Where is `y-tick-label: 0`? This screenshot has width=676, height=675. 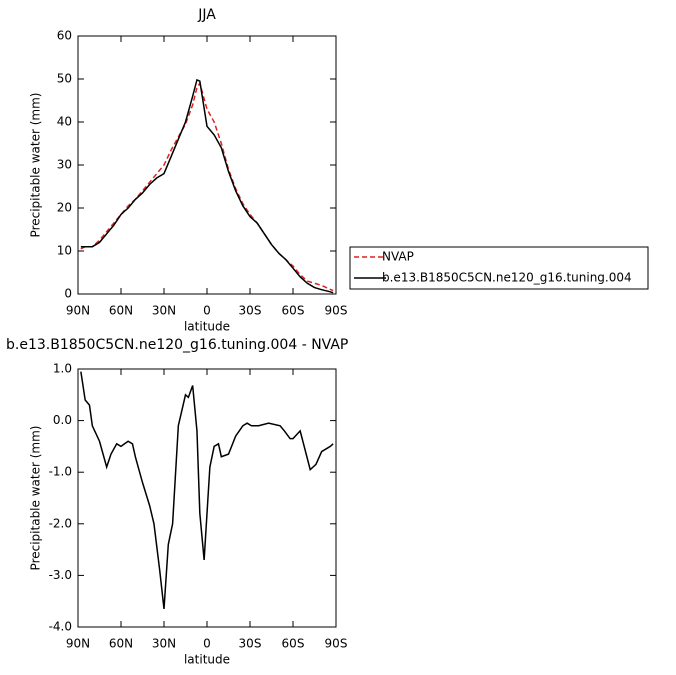 y-tick-label: 0 is located at coordinates (68, 294).